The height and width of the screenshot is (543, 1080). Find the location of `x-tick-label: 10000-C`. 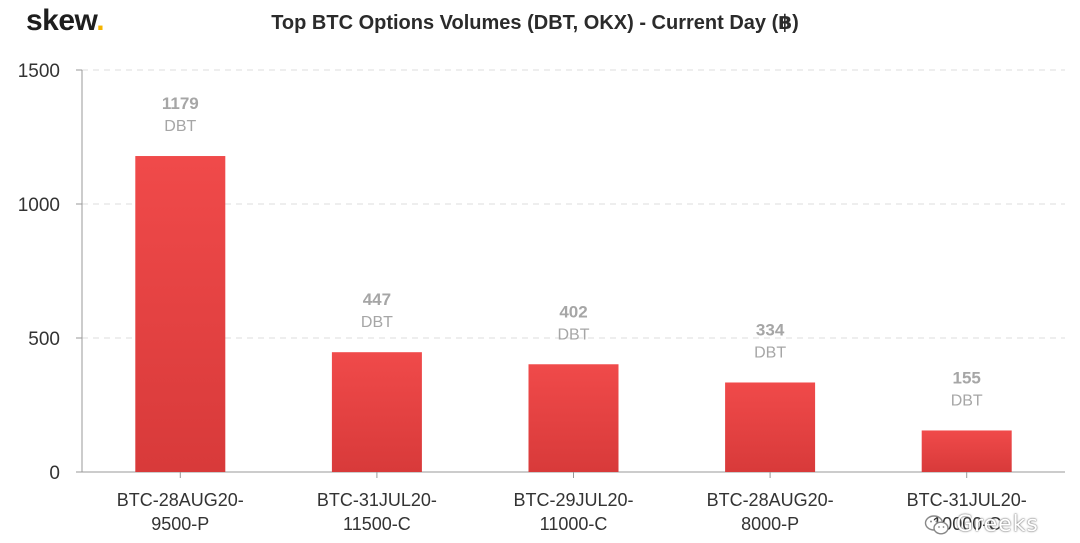

x-tick-label: 10000-C is located at coordinates (966, 524).